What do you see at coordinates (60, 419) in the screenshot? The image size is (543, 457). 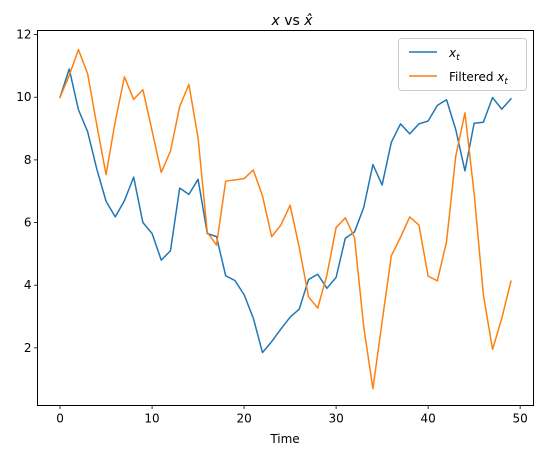 I see `x-tick-label: 0` at bounding box center [60, 419].